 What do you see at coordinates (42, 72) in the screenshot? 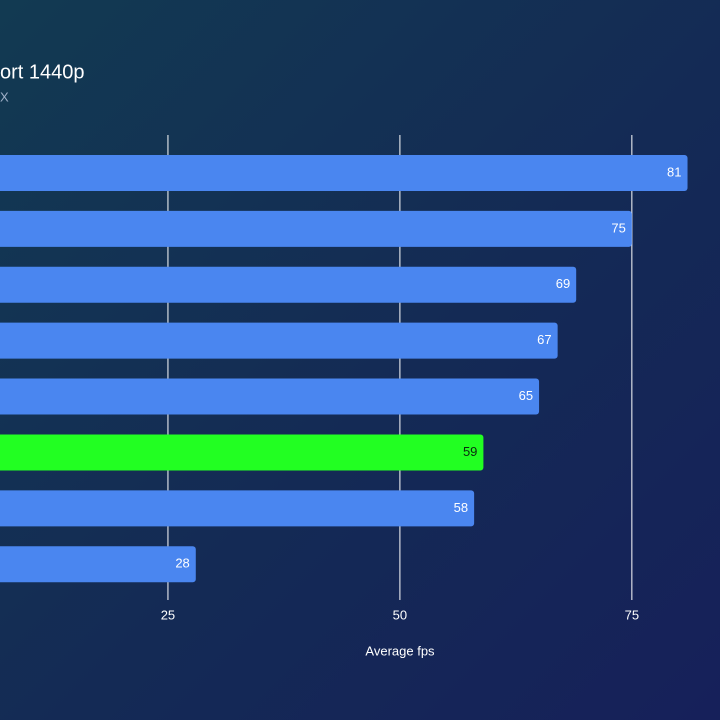
I see `chart-title: ort 1440p` at bounding box center [42, 72].